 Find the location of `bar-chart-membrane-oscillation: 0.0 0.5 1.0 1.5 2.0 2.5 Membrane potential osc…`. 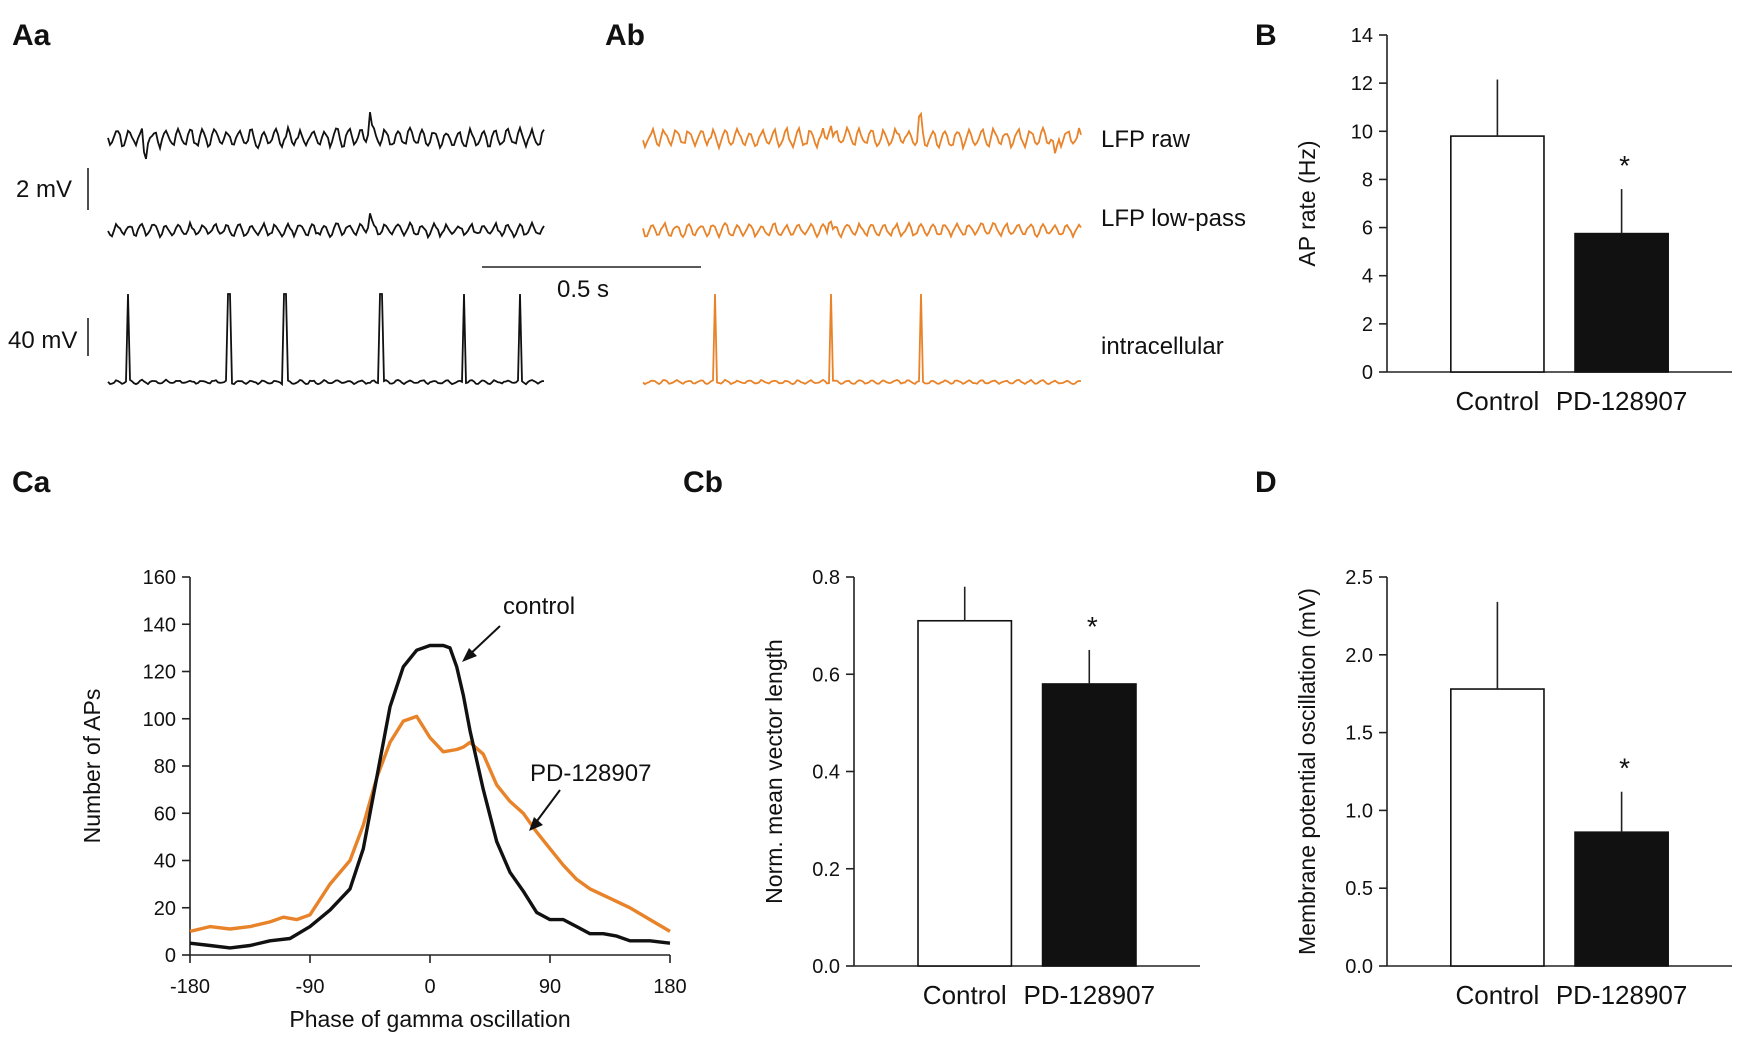

bar-chart-membrane-oscillation: 0.0 0.5 1.0 1.5 2.0 2.5 Membrane potential osc… is located at coordinates (1513, 788).